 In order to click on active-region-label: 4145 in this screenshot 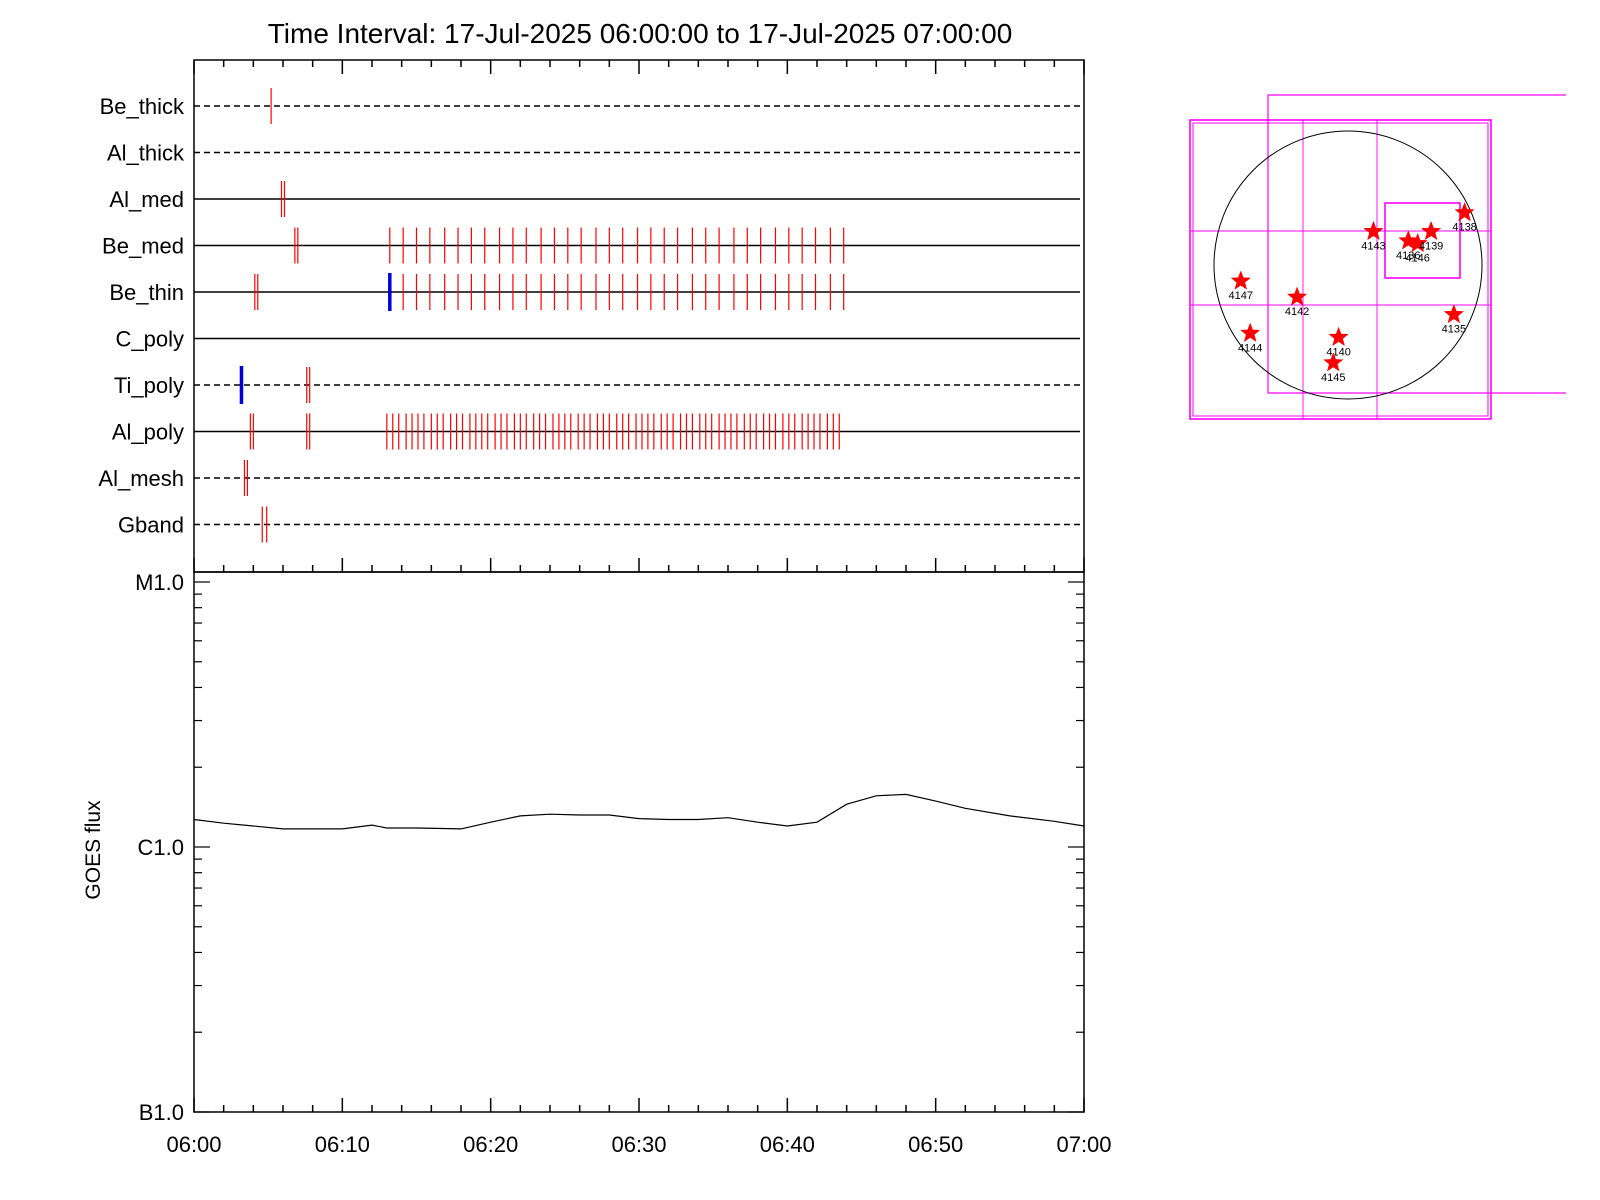, I will do `click(1333, 378)`.